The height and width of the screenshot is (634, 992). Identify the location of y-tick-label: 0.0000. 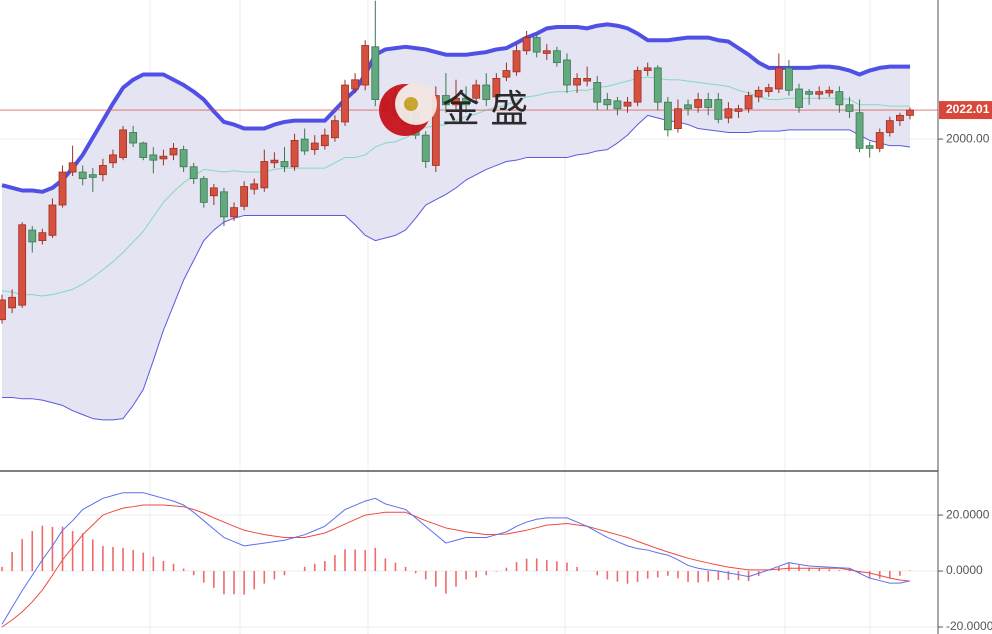
(964, 570).